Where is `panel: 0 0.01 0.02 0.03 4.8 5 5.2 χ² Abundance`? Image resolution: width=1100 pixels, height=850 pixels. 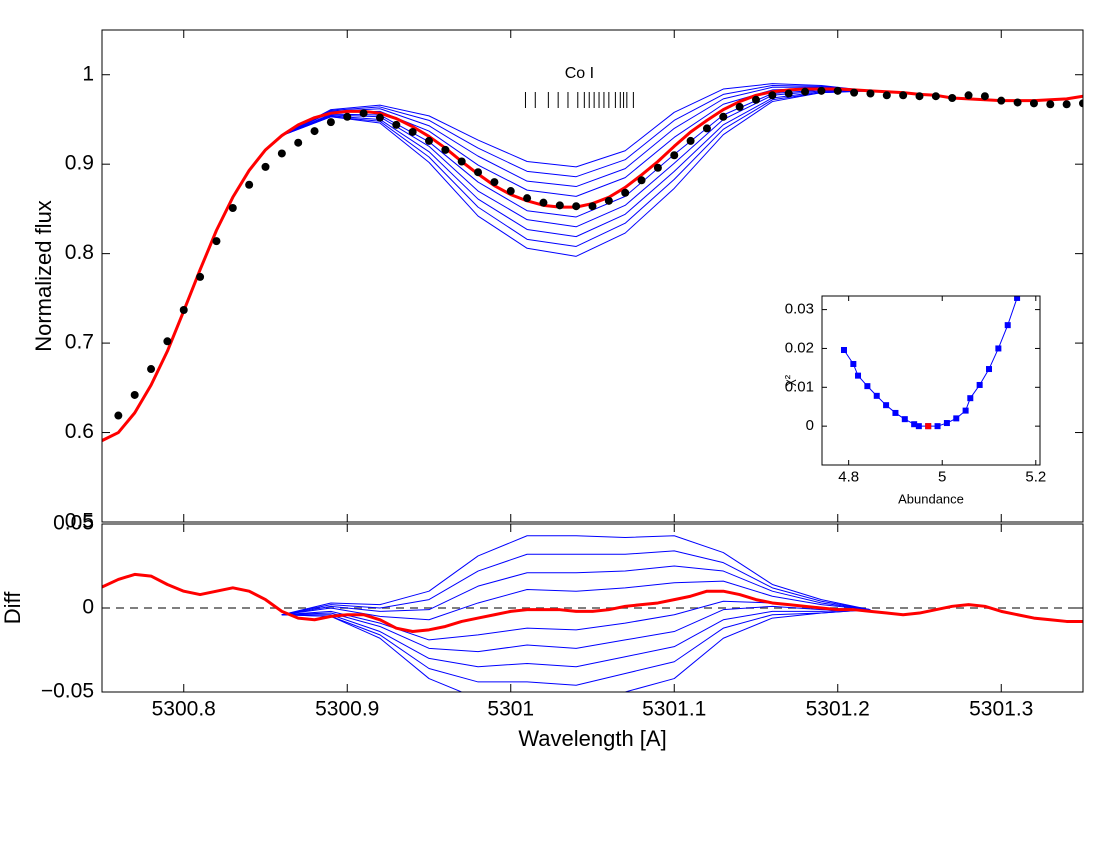
panel: 0 0.01 0.02 0.03 4.8 5 5.2 χ² Abundance is located at coordinates (913, 400).